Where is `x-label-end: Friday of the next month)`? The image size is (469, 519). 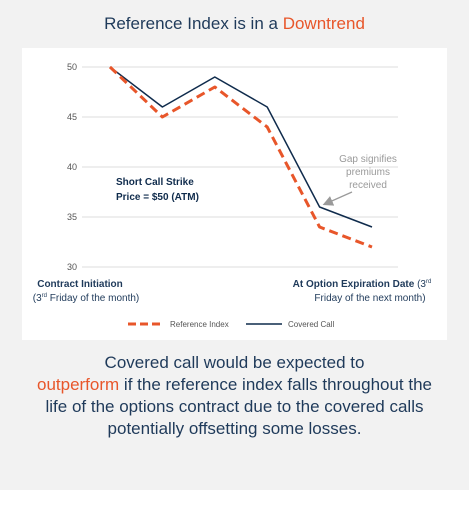
x-label-end: Friday of the next month) is located at coordinates (369, 298).